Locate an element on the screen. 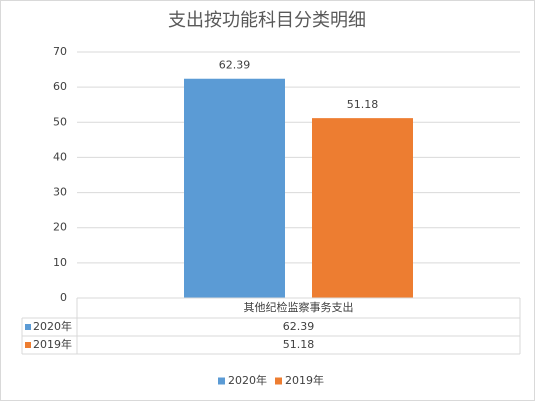  y-tick-label: 50 is located at coordinates (60, 121).